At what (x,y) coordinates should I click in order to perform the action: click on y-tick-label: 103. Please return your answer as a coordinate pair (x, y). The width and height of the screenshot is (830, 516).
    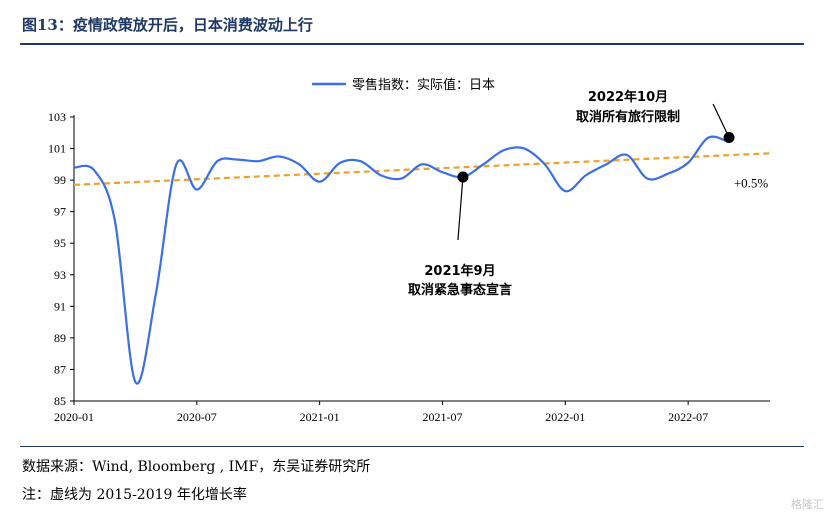
    Looking at the image, I should click on (57, 117).